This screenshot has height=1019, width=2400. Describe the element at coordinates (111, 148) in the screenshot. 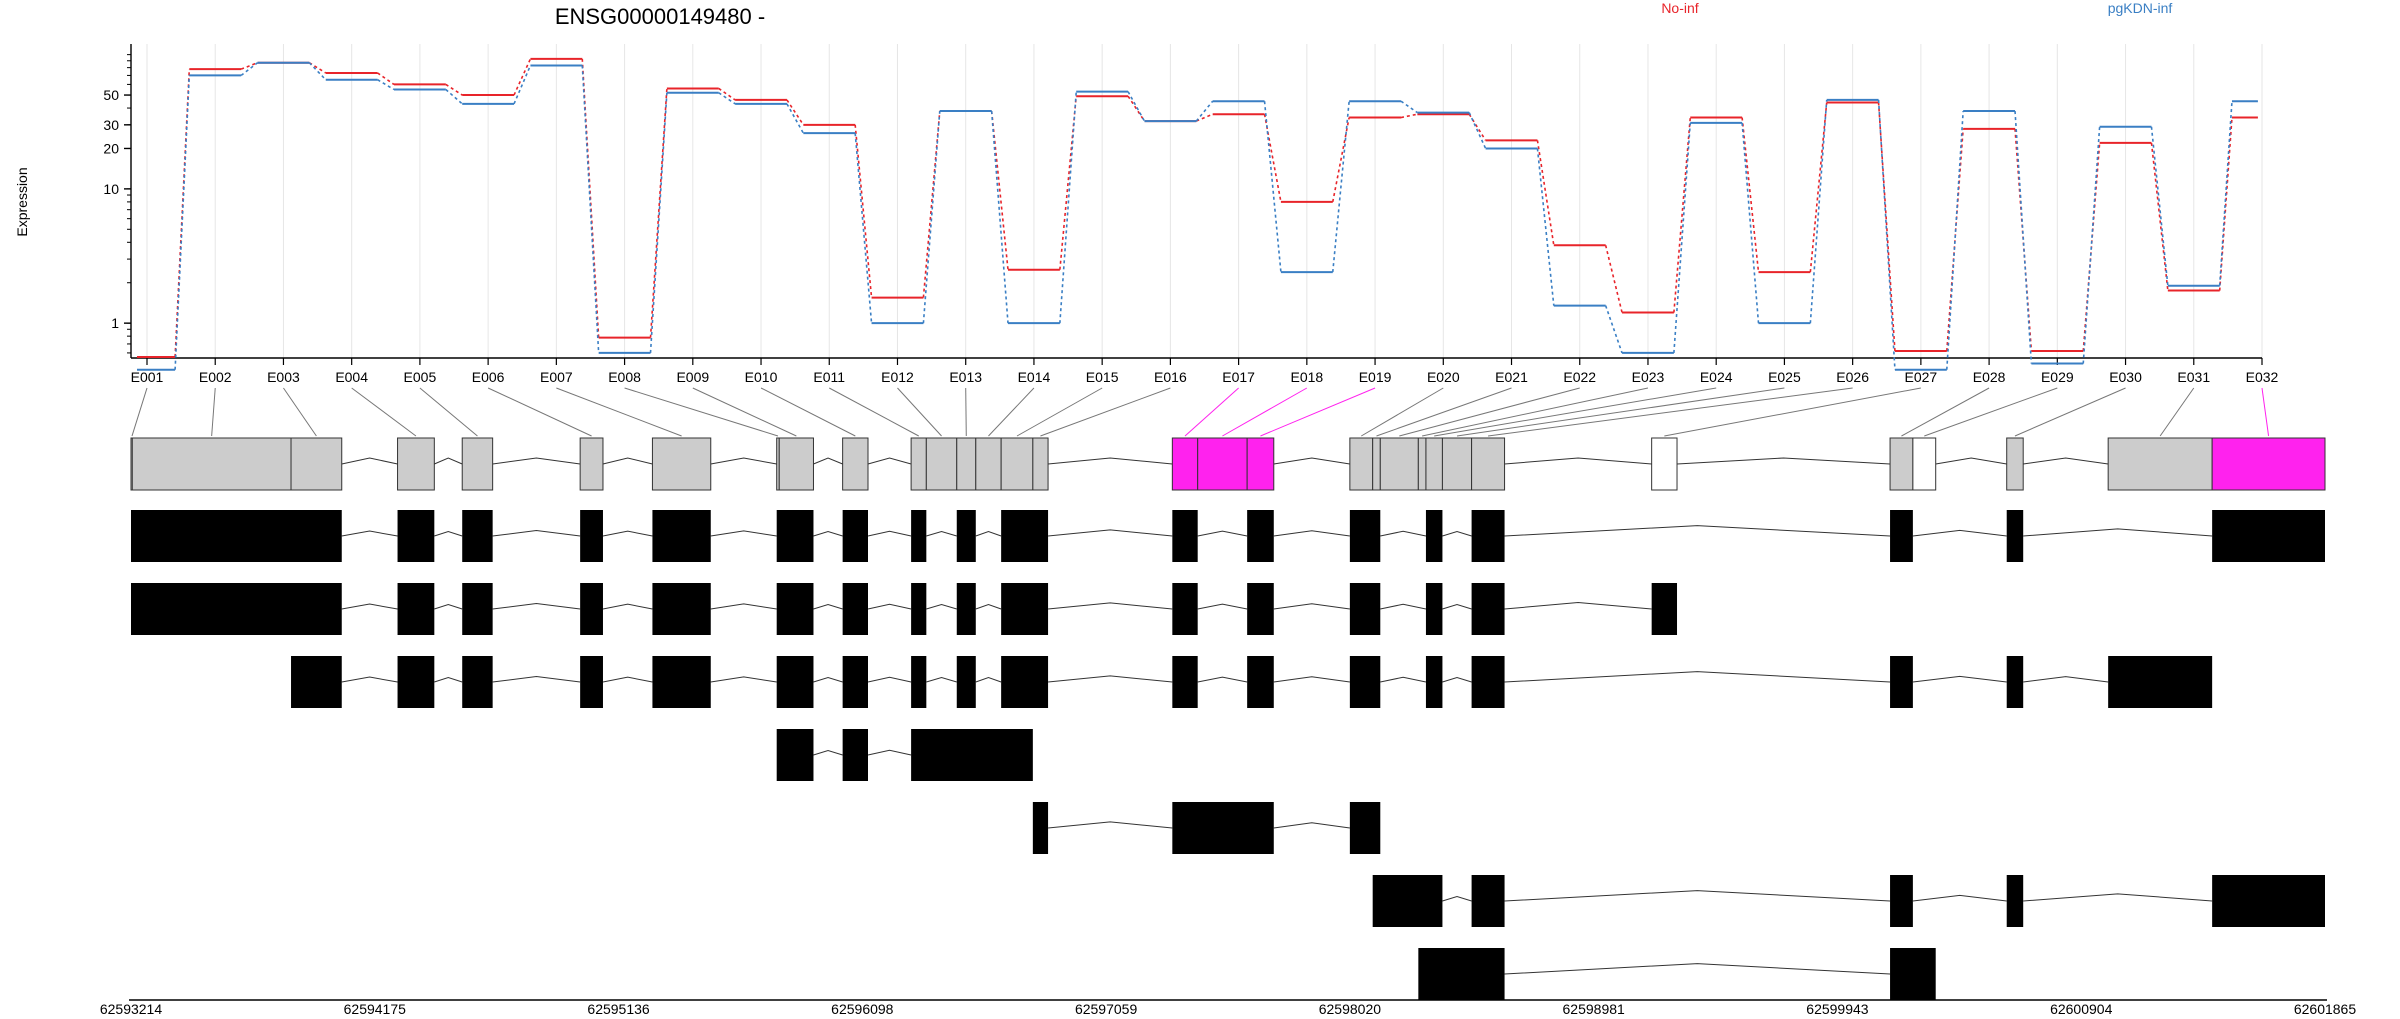

I see `y-tick-label: 20` at that location.